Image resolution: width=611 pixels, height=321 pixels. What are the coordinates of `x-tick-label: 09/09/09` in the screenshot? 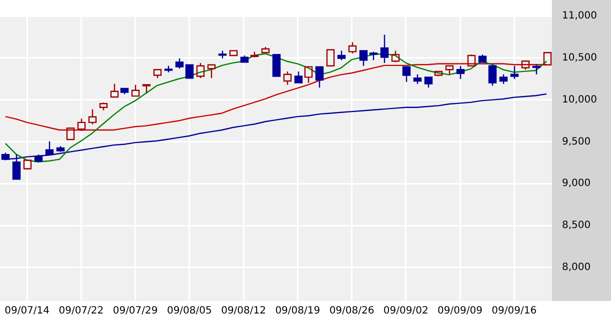 It's located at (460, 311).